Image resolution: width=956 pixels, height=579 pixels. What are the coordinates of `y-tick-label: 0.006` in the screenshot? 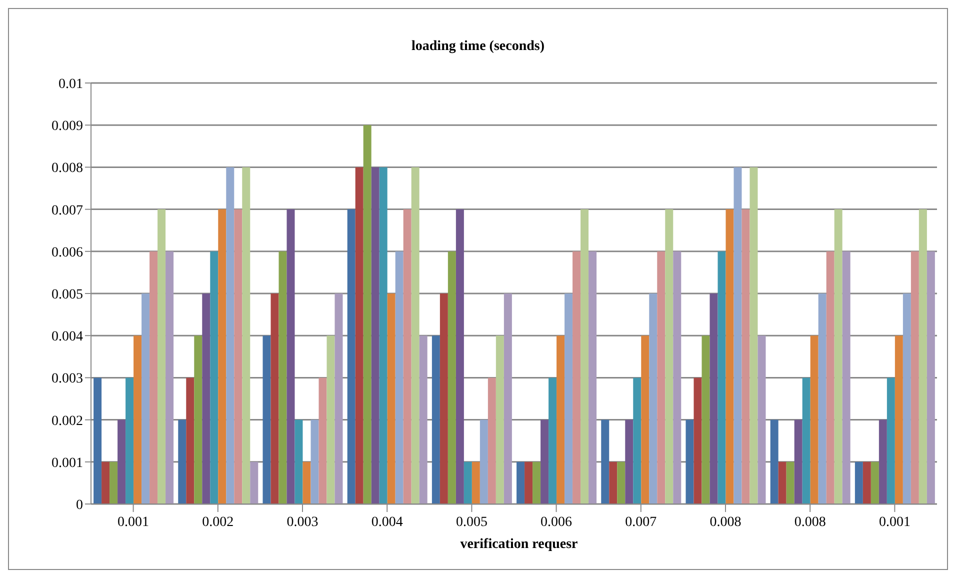 It's located at (67, 252).